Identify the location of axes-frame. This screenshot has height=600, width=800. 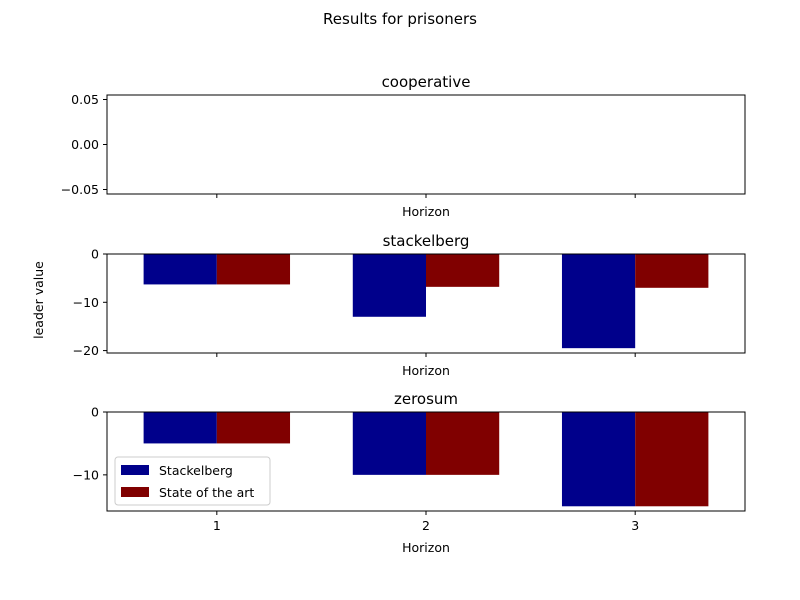
(426, 144).